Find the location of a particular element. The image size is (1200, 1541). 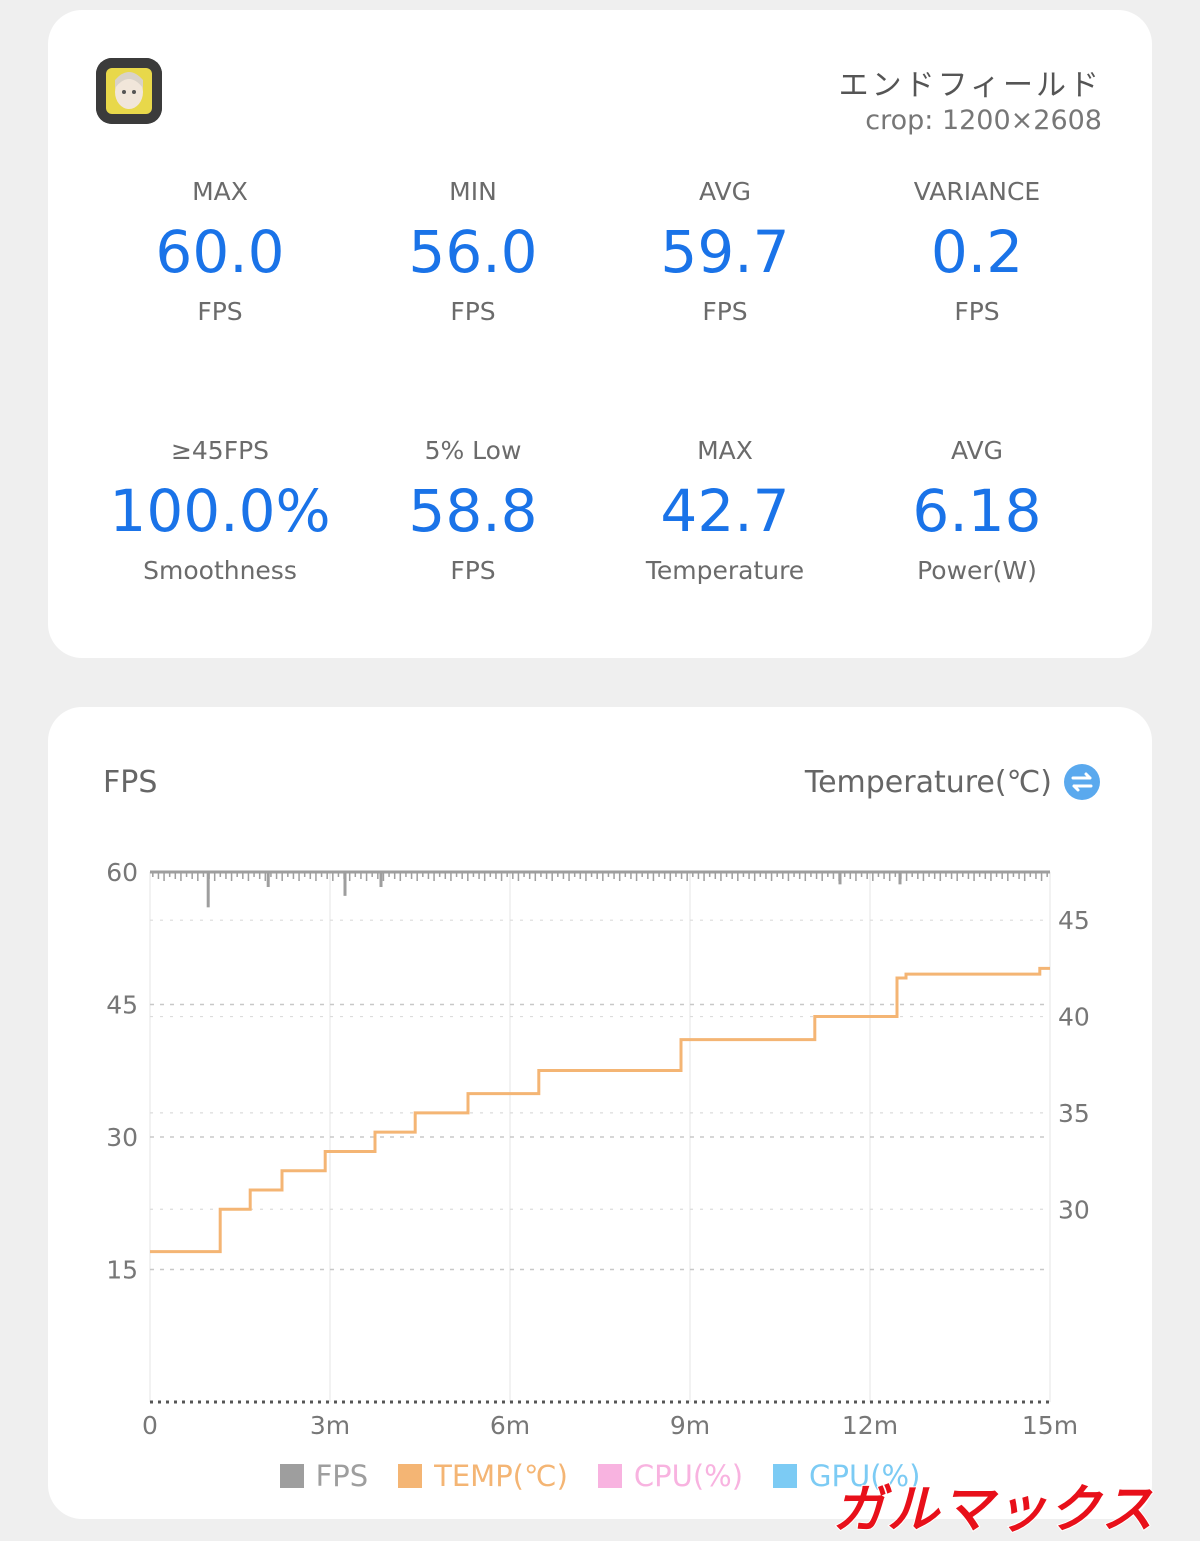

x-tick-label: 6m is located at coordinates (510, 1425).